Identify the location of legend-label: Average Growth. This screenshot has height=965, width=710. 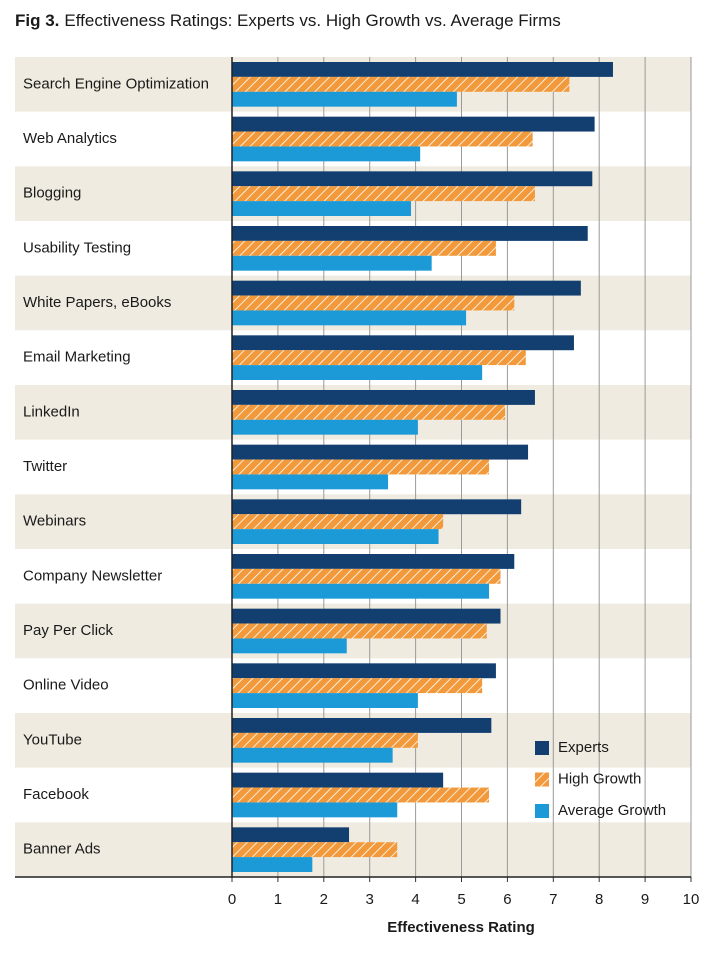
(612, 810).